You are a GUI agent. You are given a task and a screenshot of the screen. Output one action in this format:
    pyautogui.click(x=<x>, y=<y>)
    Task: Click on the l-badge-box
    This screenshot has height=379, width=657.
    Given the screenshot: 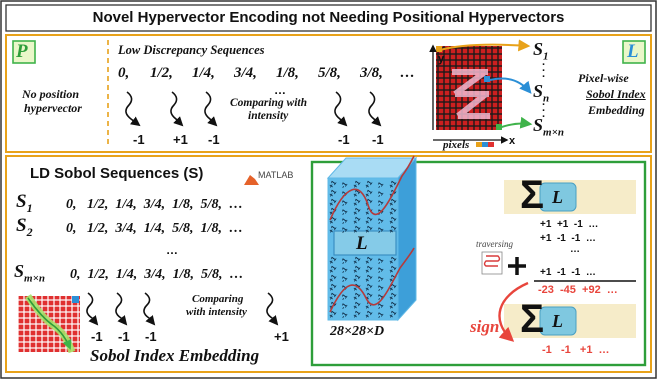 What is the action you would take?
    pyautogui.click(x=634, y=52)
    